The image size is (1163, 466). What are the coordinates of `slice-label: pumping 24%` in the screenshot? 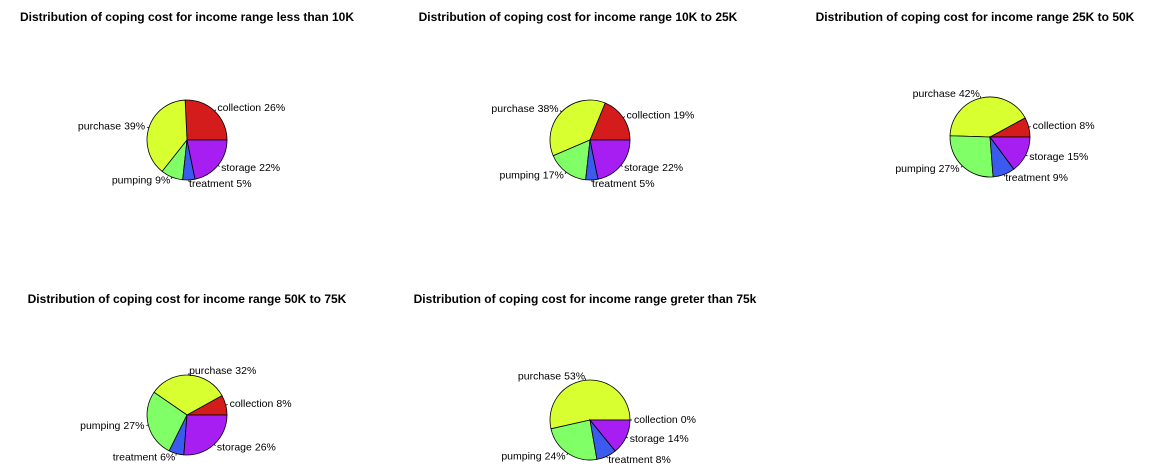 It's located at (533, 456).